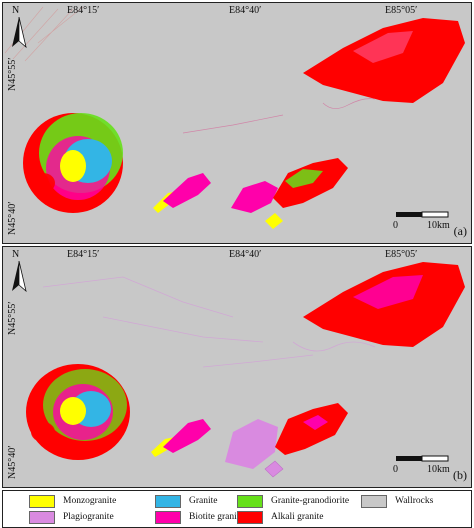  I want to click on legend-item-monzogranite: Monzogranite, so click(72, 501).